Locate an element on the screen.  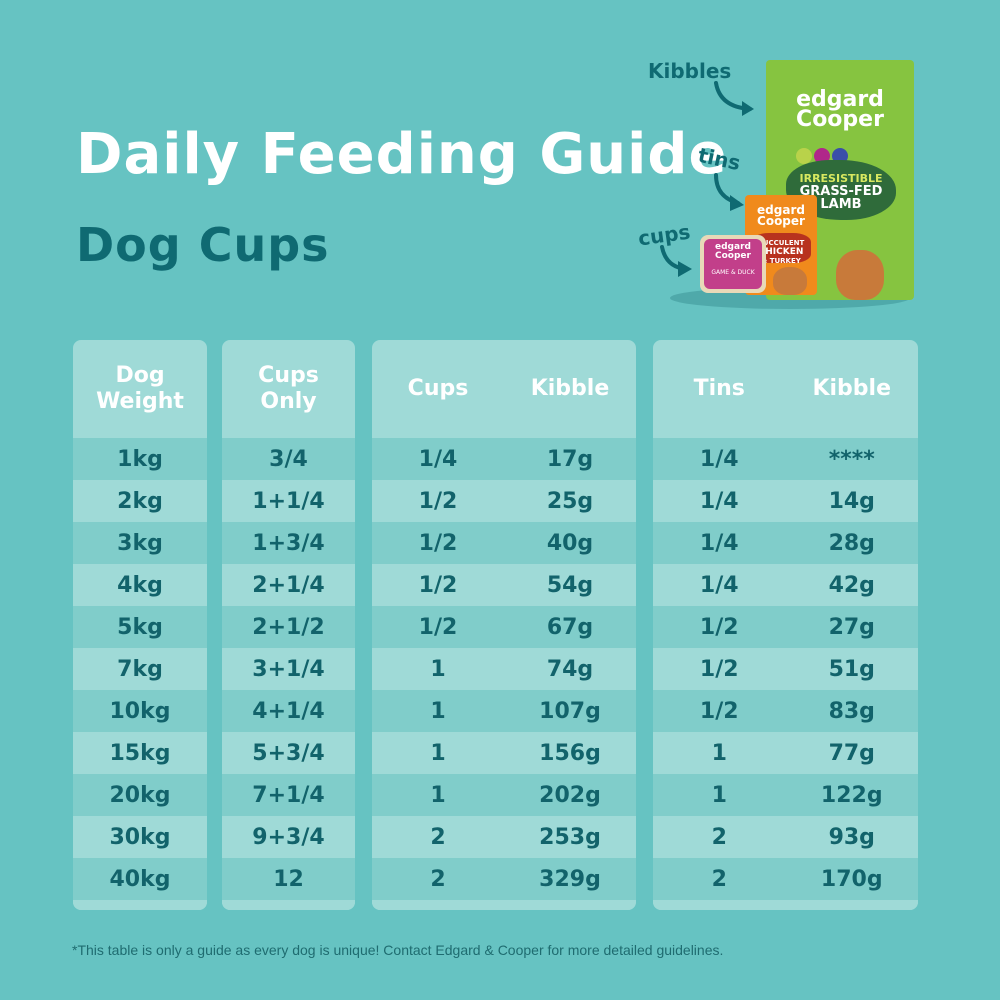
table-row: 40kg is located at coordinates (140, 879).